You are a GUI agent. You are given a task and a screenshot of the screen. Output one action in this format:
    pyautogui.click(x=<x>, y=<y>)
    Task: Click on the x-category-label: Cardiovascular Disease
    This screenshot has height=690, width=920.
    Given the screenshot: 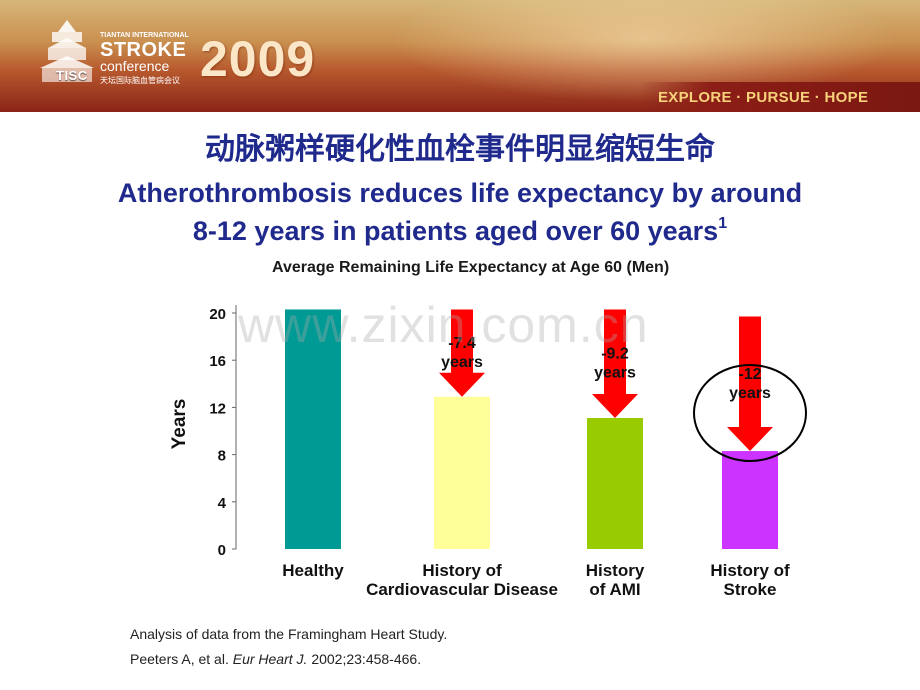 What is the action you would take?
    pyautogui.click(x=462, y=589)
    